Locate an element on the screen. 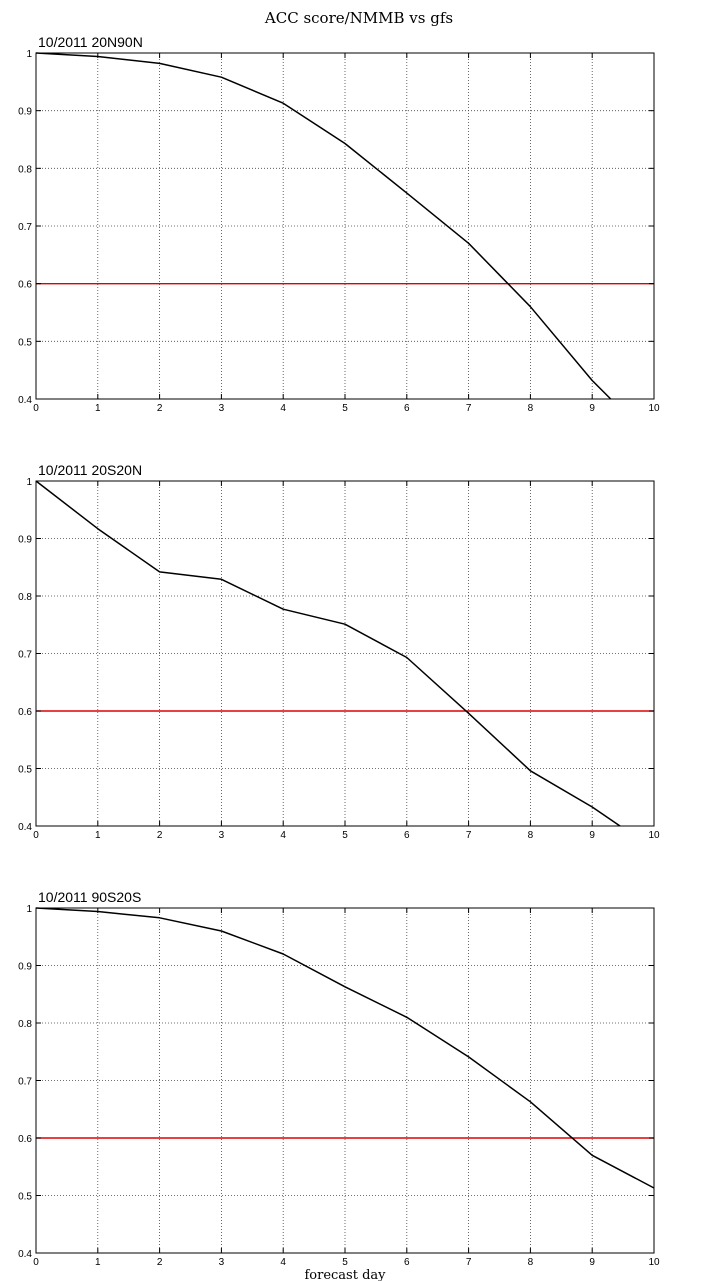 The height and width of the screenshot is (1281, 709). figure-title: ACC score/NMMB vs gfs is located at coordinates (358, 18).